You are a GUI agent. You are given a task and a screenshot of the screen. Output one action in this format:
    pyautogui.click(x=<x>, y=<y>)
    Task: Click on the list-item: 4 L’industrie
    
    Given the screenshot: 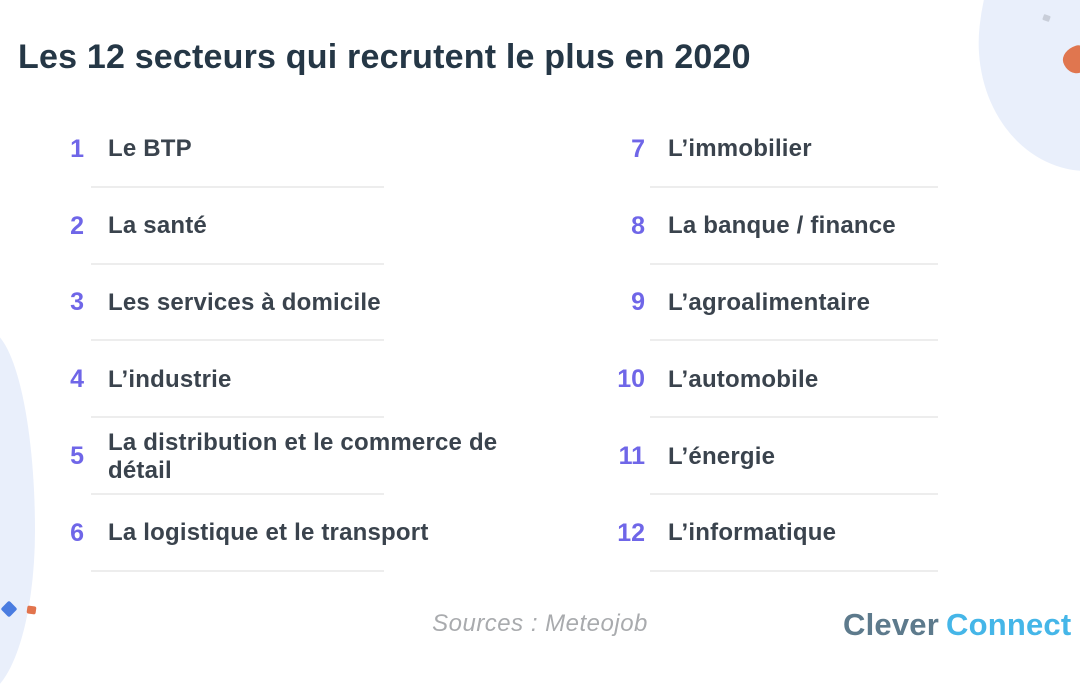 What is the action you would take?
    pyautogui.click(x=300, y=380)
    